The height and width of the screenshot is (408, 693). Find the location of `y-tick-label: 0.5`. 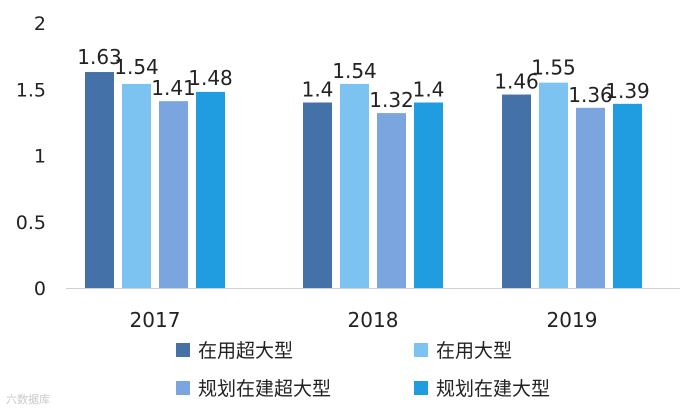

y-tick-label: 0.5 is located at coordinates (31, 223).